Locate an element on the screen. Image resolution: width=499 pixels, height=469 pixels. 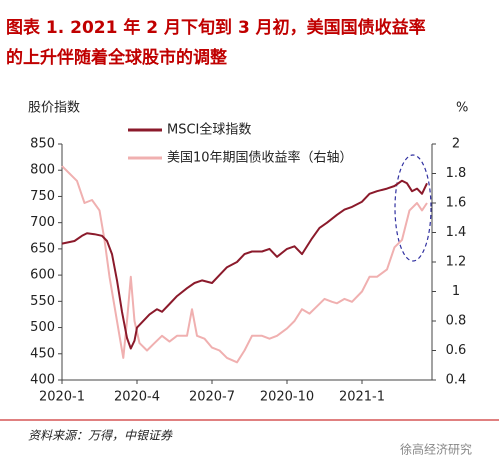
y-tick-label: 550 is located at coordinates (42, 301).